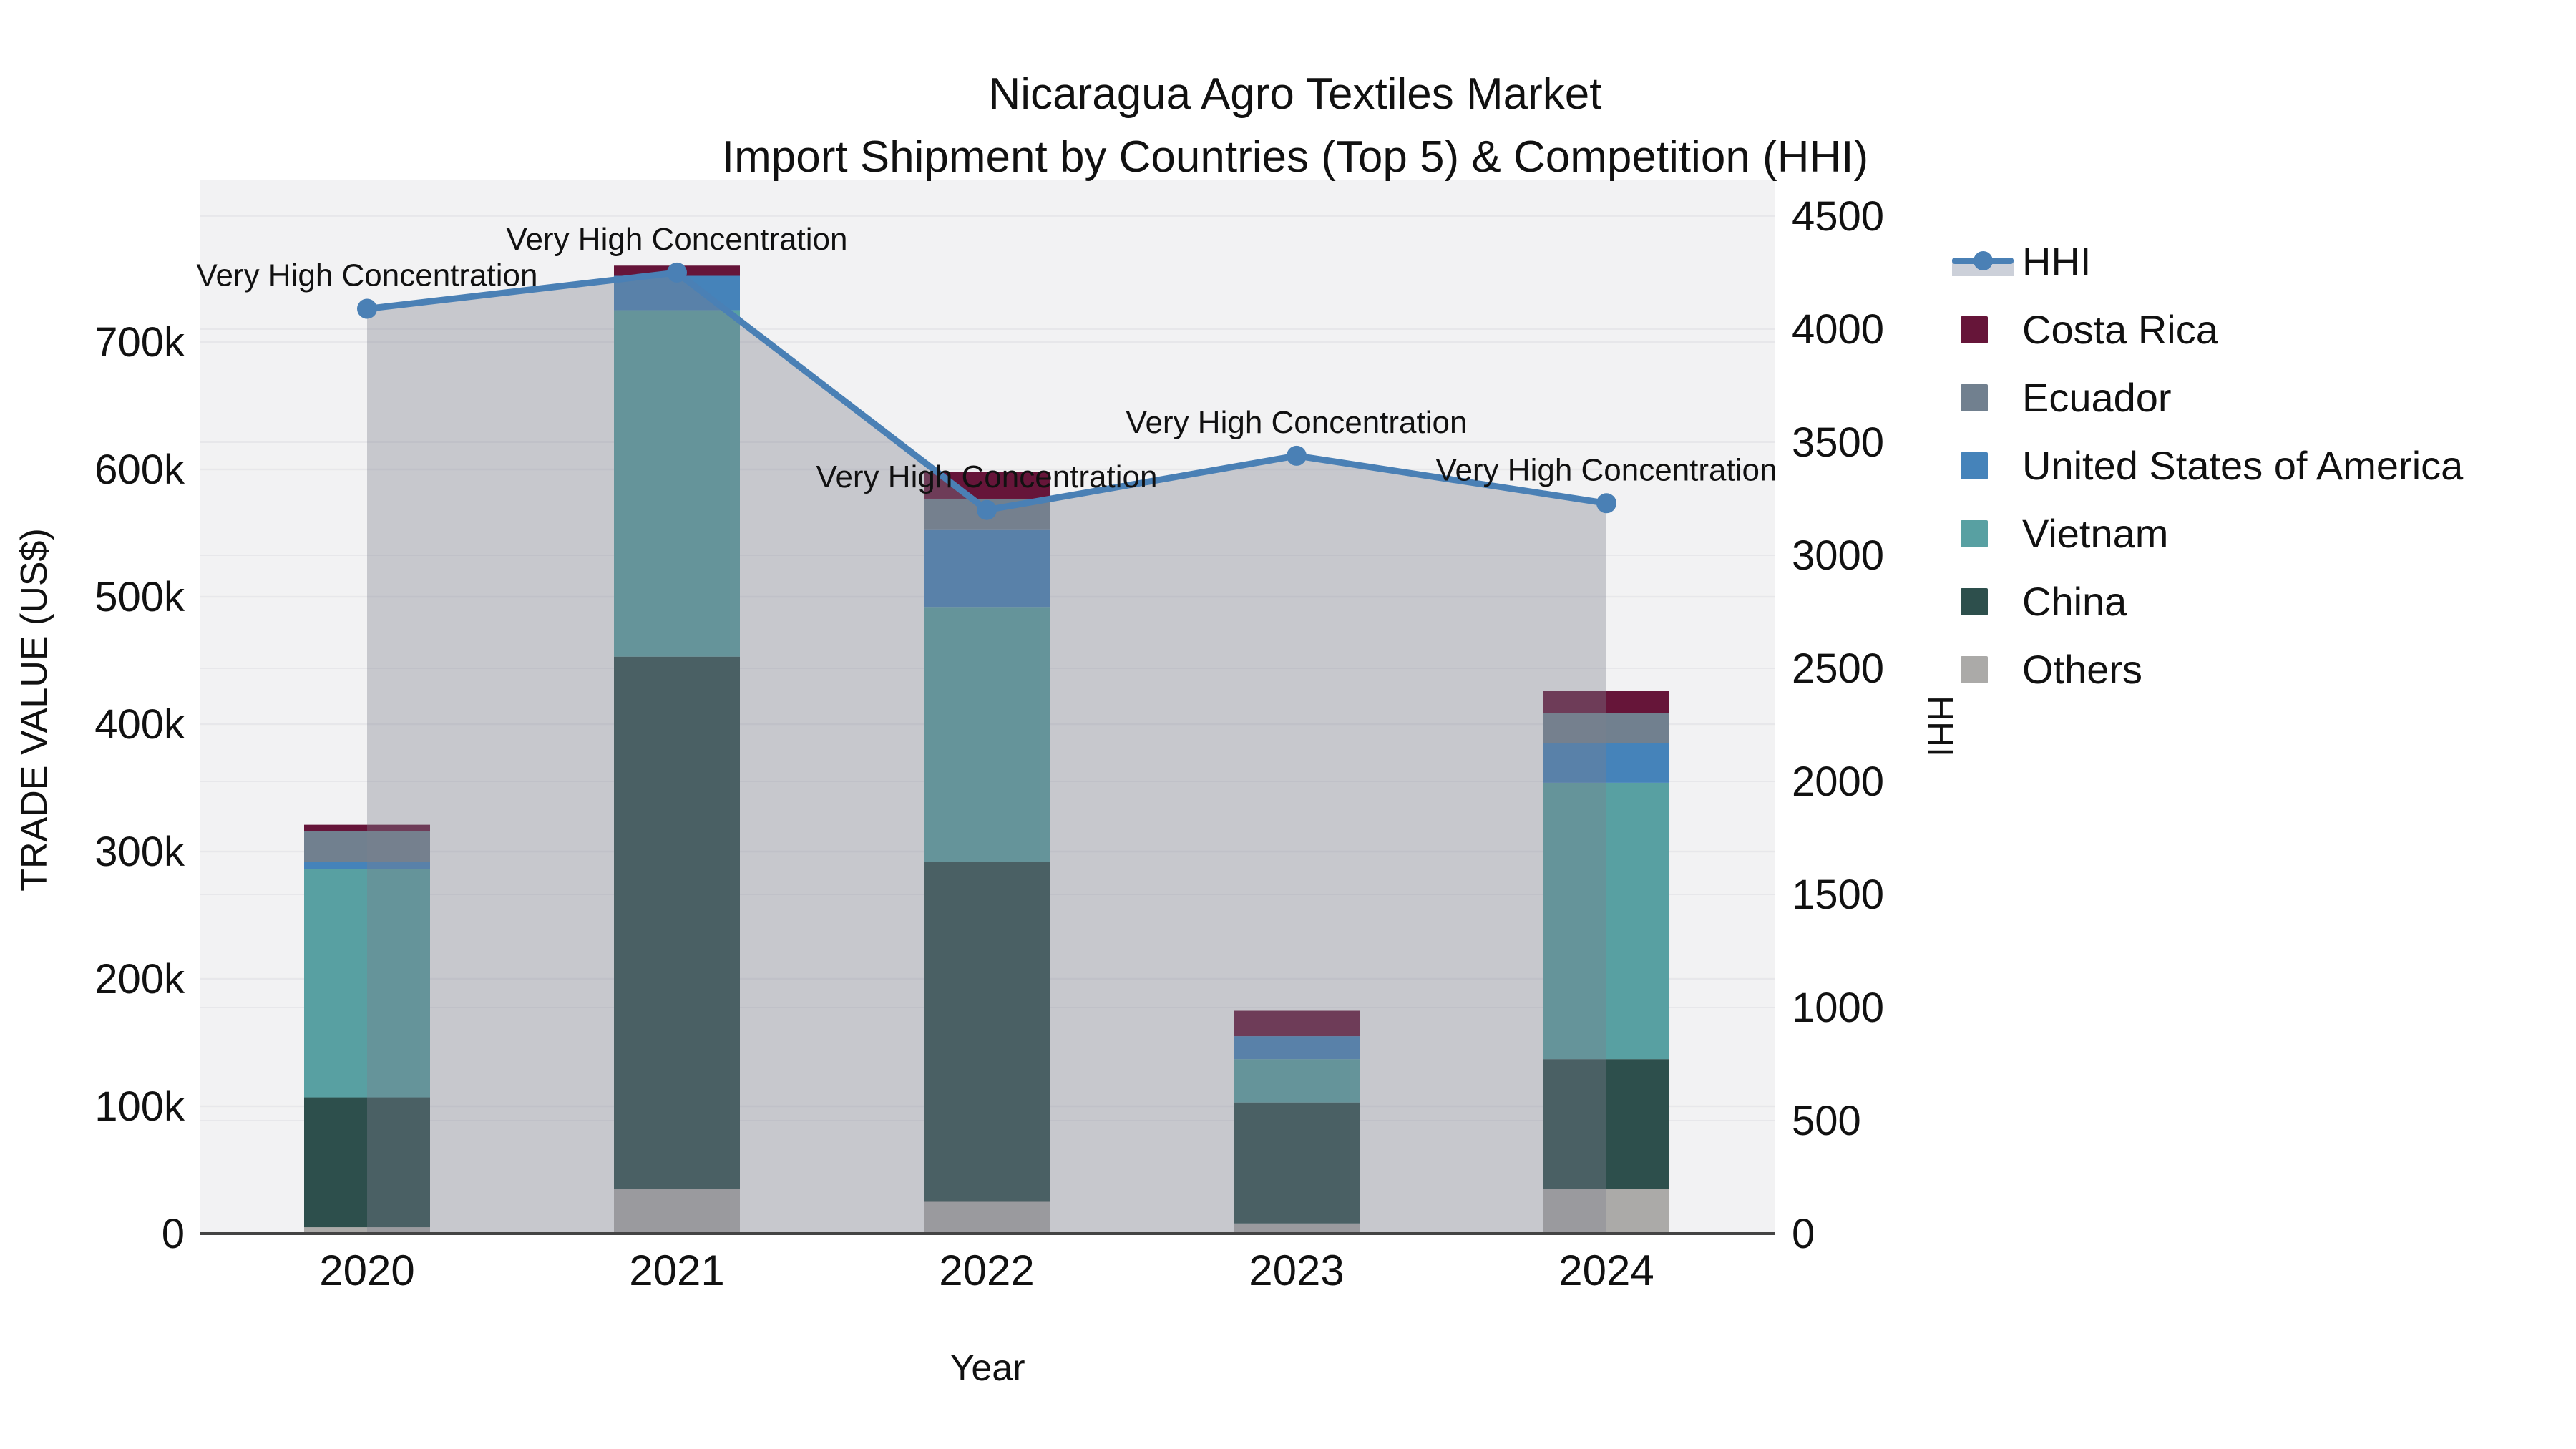 The height and width of the screenshot is (1449, 2576). What do you see at coordinates (677, 1211) in the screenshot?
I see `bar-segment-others-2021` at bounding box center [677, 1211].